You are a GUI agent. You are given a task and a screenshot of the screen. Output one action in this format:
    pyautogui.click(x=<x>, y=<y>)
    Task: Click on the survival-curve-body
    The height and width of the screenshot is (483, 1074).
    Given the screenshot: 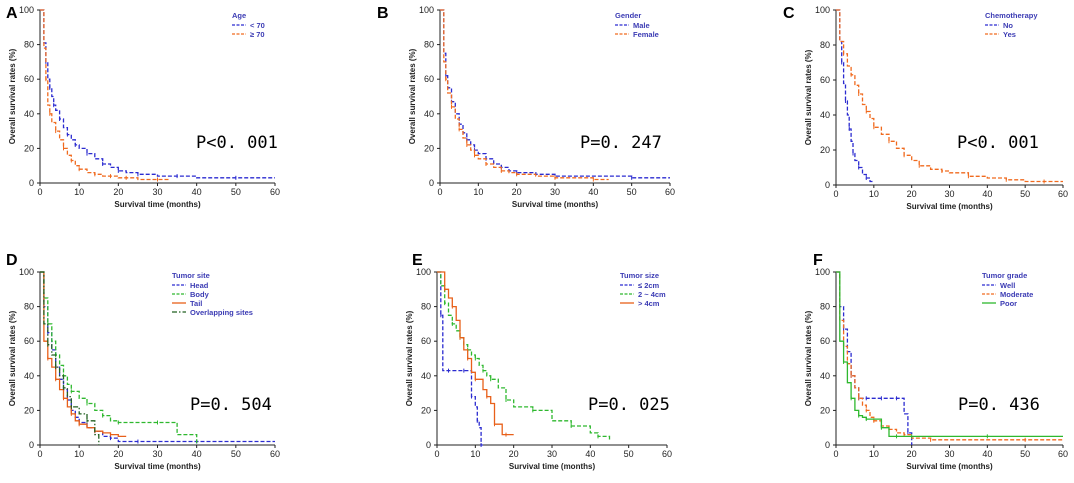 What is the action you would take?
    pyautogui.click(x=119, y=358)
    